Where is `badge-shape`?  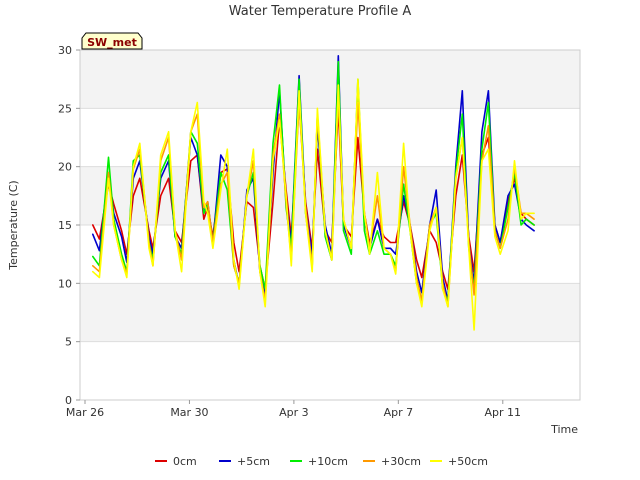 badge-shape is located at coordinates (112, 41).